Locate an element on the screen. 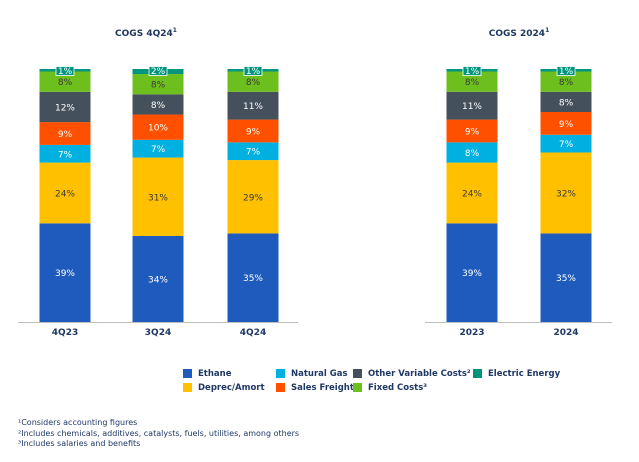  bar-segment-other-variable-costs-2023 is located at coordinates (472, 105).